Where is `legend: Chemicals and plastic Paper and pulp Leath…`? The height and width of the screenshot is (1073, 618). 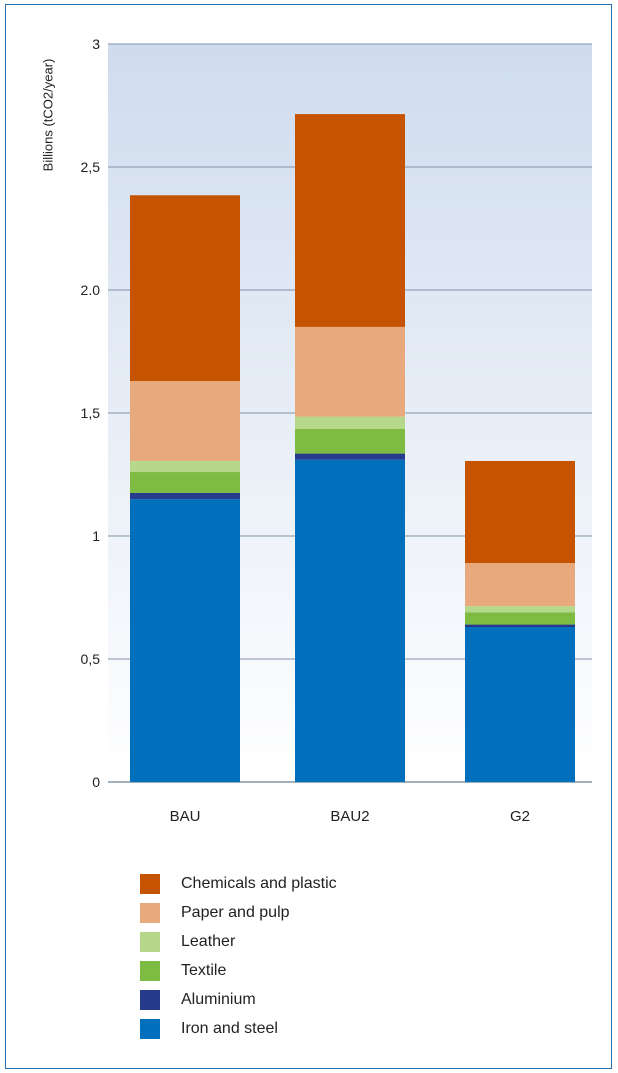 legend: Chemicals and plastic Paper and pulp Leath… is located at coordinates (238, 956).